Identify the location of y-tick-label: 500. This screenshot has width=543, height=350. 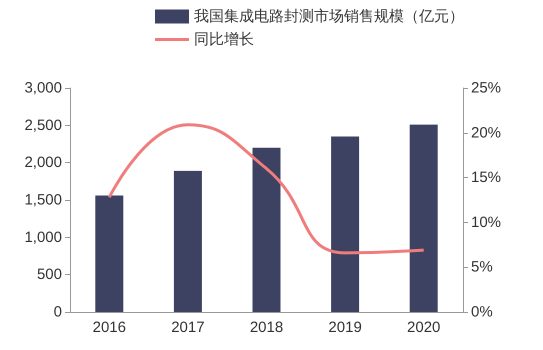
(49, 275).